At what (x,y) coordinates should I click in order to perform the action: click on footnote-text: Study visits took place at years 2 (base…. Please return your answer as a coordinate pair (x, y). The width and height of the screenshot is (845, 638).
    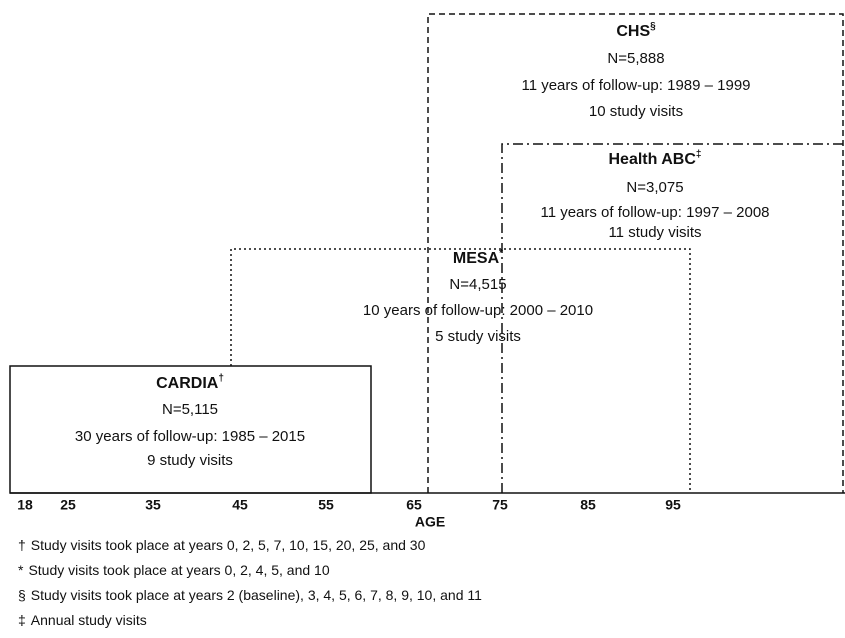
    Looking at the image, I should click on (256, 595).